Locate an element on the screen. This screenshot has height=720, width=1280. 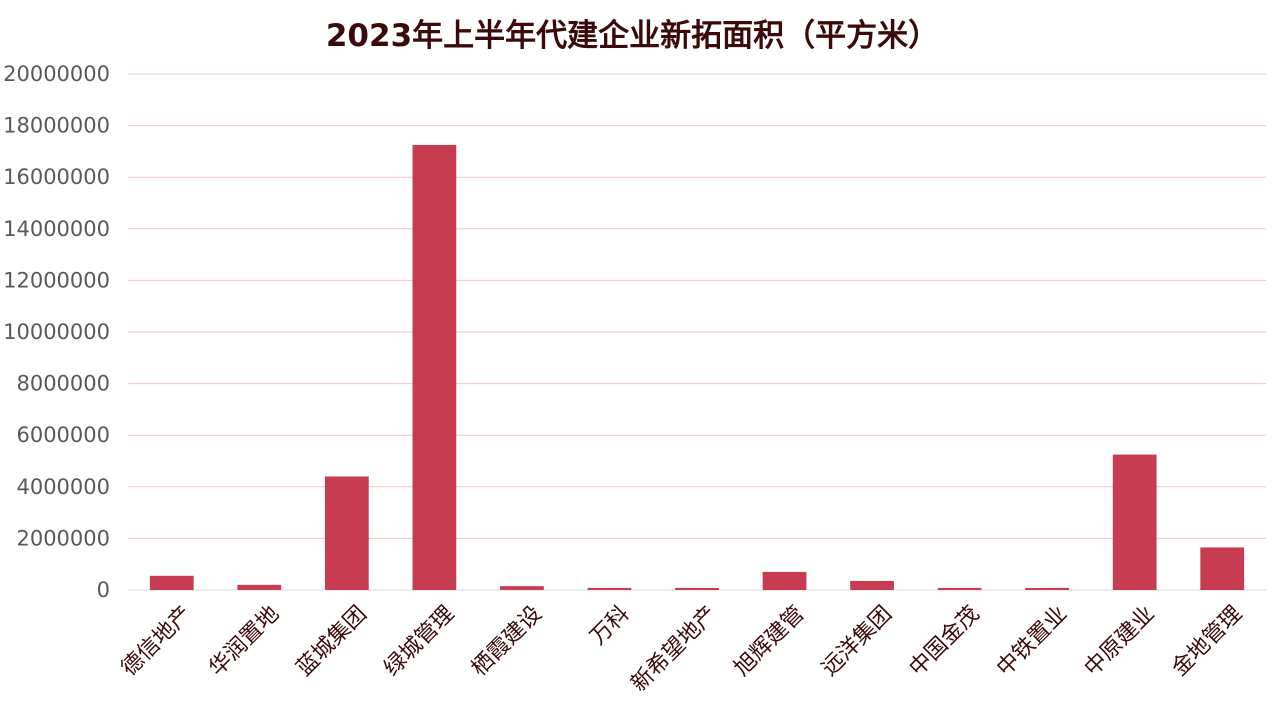
x-tick-label: 远洋集团 is located at coordinates (857, 641).